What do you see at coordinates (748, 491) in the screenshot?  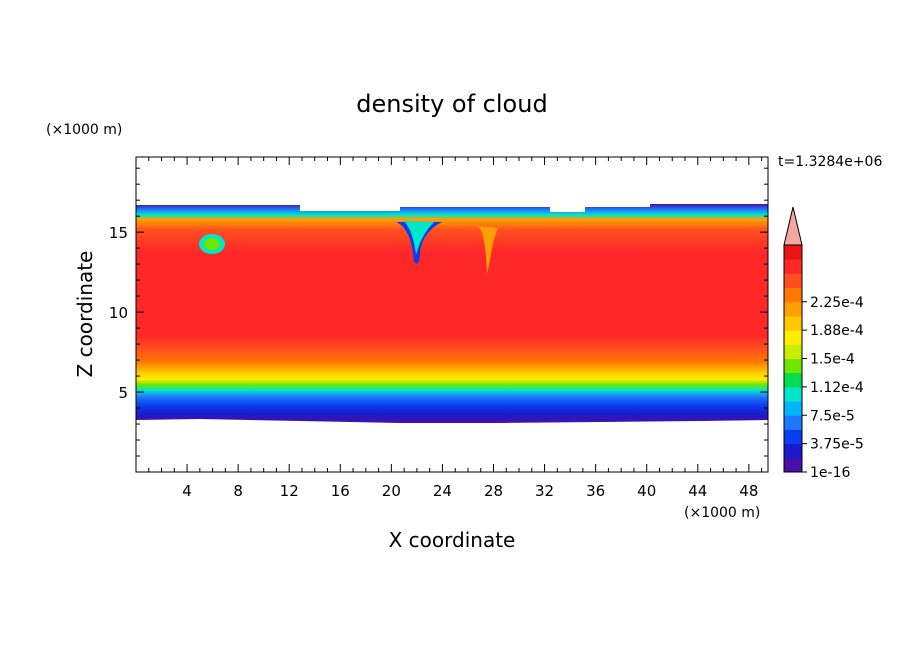 I see `x-tick-label: 48` at bounding box center [748, 491].